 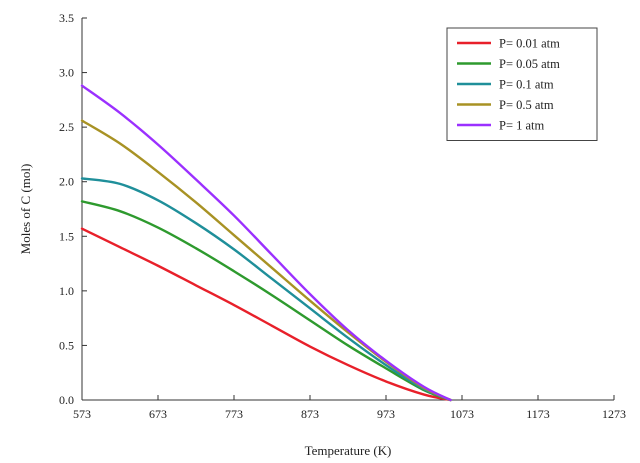 I want to click on x-tick-label: 873, so click(x=310, y=414).